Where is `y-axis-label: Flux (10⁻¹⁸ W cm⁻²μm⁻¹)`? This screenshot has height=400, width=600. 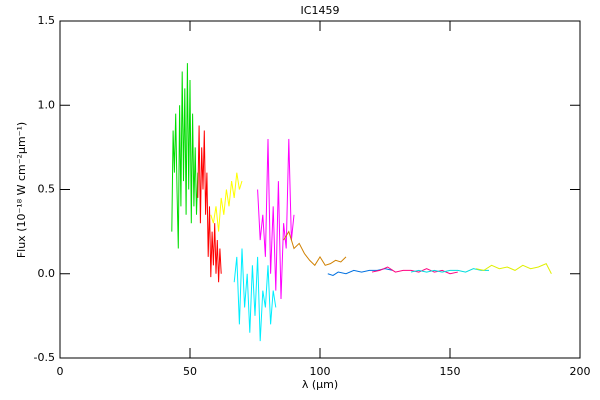
y-axis-label: Flux (10⁻¹⁸ W cm⁻²μm⁻¹) is located at coordinates (21, 190).